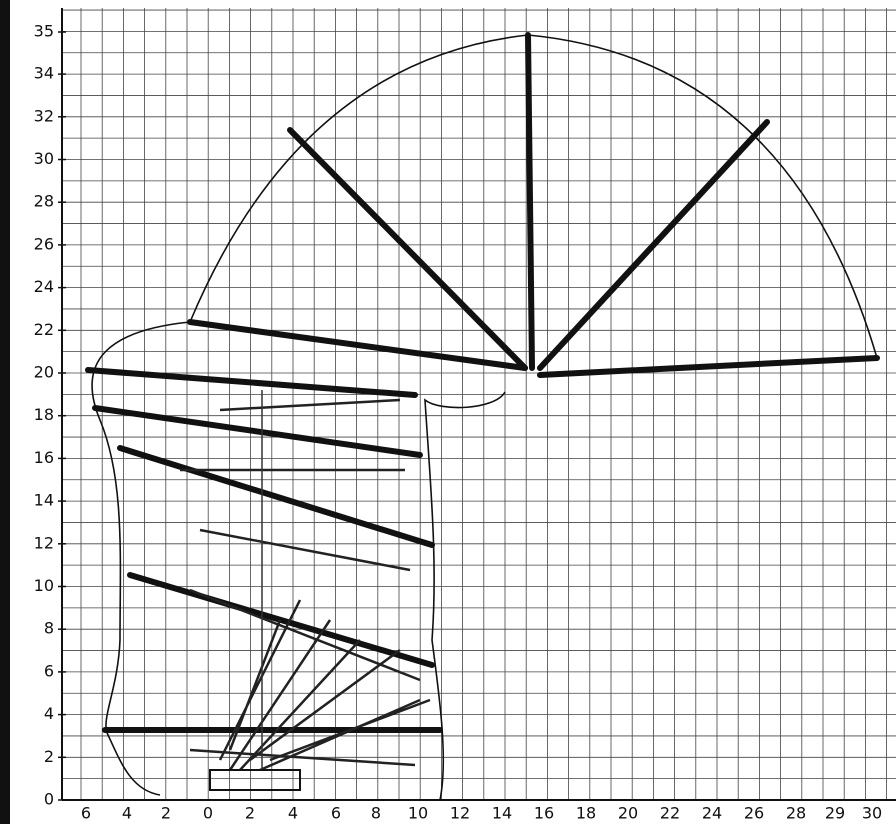 The height and width of the screenshot is (824, 896). What do you see at coordinates (418, 813) in the screenshot?
I see `x-tick-label: 10` at bounding box center [418, 813].